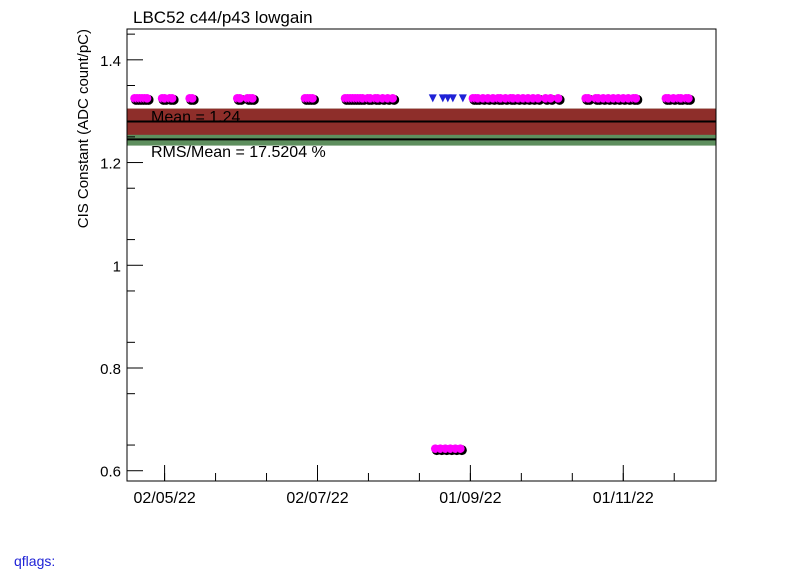  I want to click on x-tick-label: 01/09/22, so click(470, 498).